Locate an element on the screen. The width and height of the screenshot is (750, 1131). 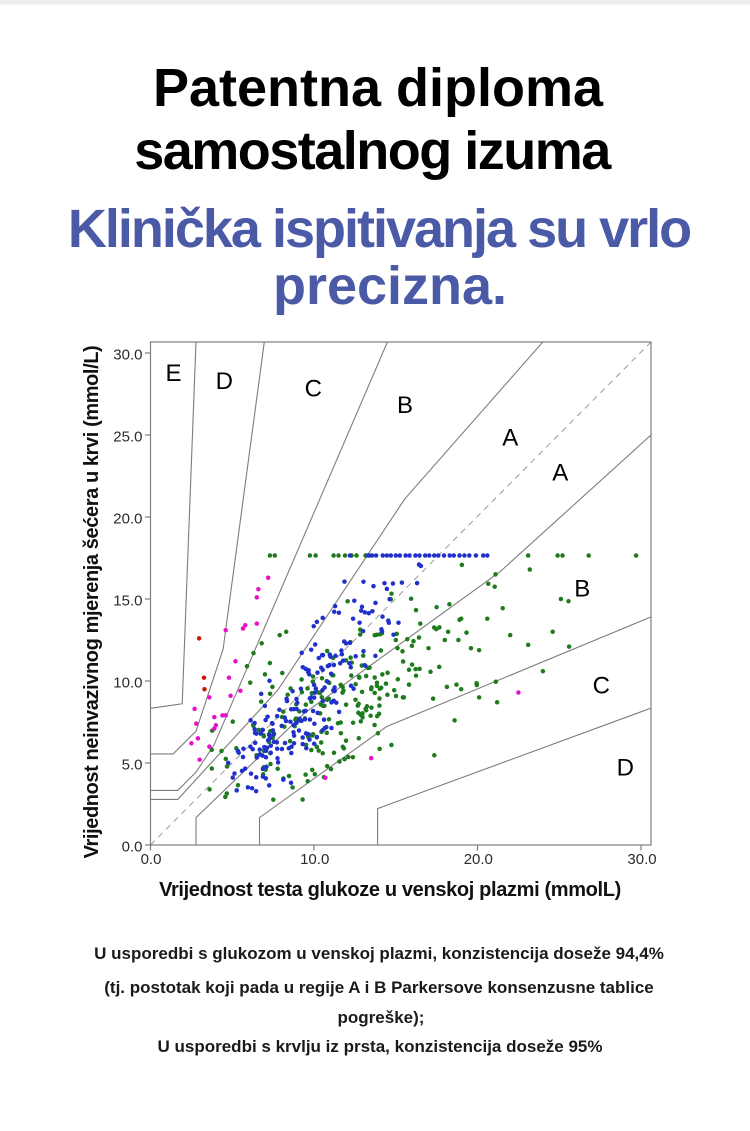
svg-text: 5.0 is located at coordinates (132, 765).